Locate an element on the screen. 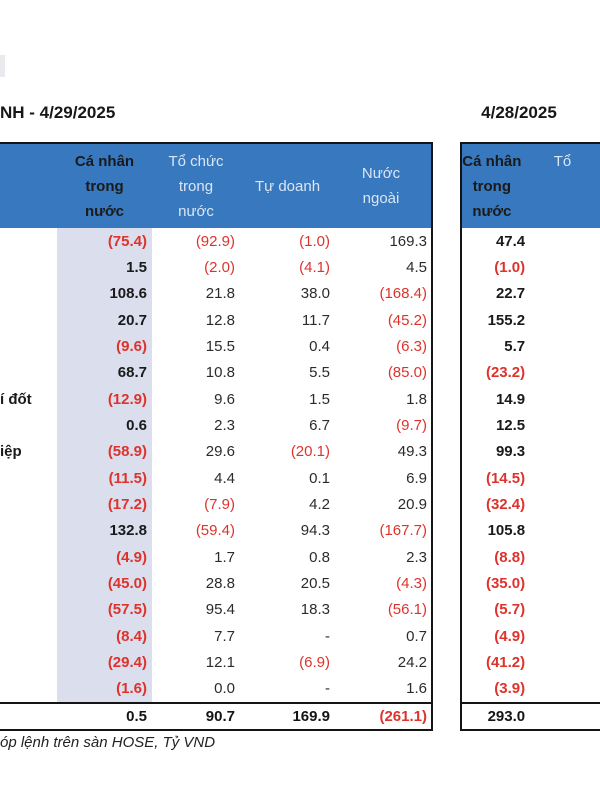  value-cell: (17.2) is located at coordinates (104, 504).